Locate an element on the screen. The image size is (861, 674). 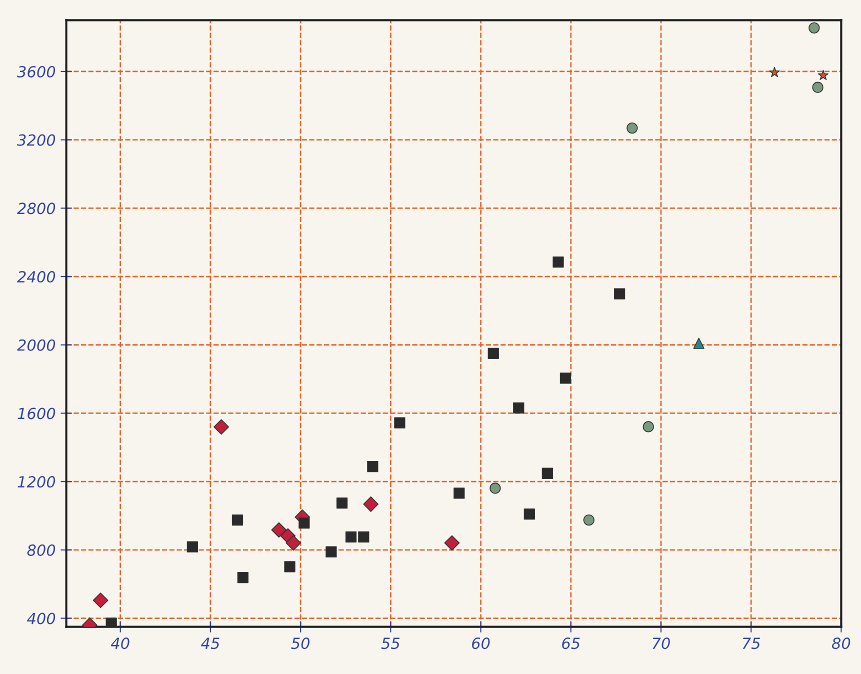
x-tick-label: 65 is located at coordinates (571, 644).